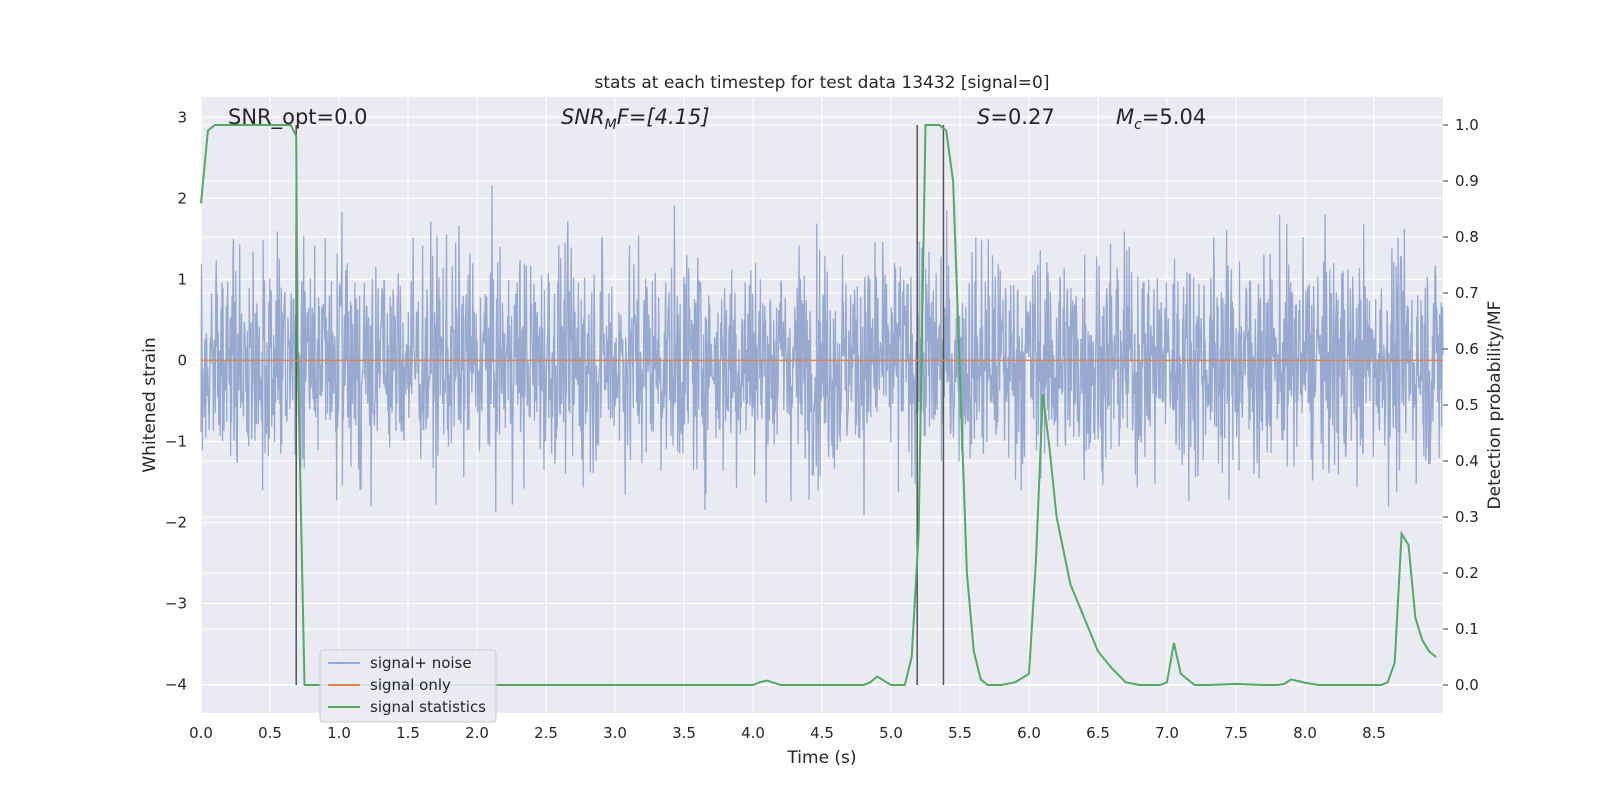  What do you see at coordinates (1305, 733) in the screenshot?
I see `x-tick-label: 8.0` at bounding box center [1305, 733].